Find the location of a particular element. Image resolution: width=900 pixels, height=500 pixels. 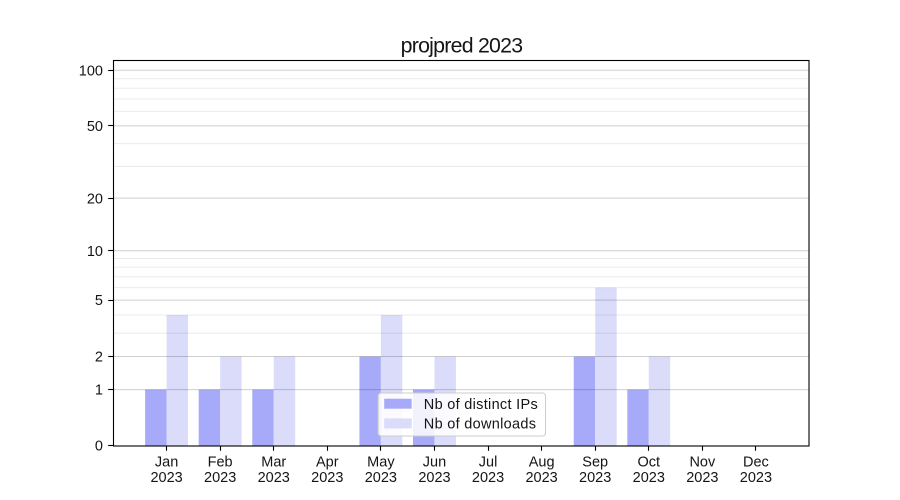

svg-text: Nb of distinct IPs is located at coordinates (481, 405).